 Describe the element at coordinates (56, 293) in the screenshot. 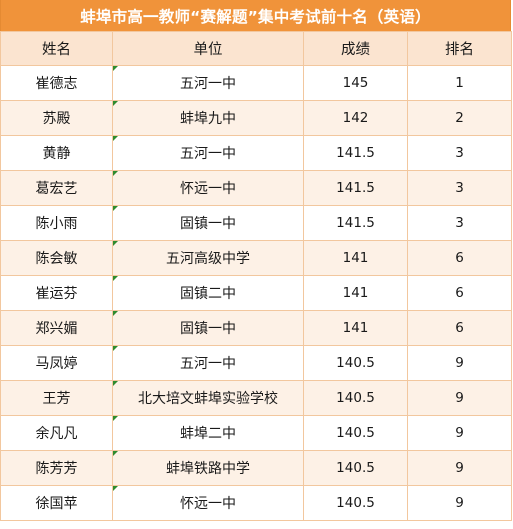

I see `cell-name: 崔运芬` at that location.